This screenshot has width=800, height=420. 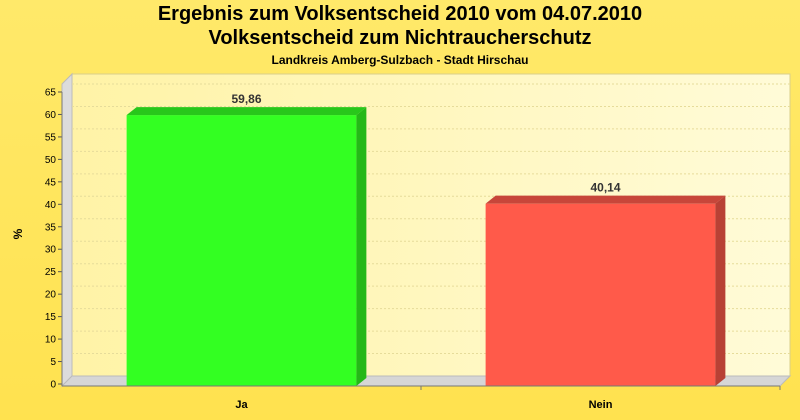 I want to click on category-label: Ja, so click(x=241, y=405).